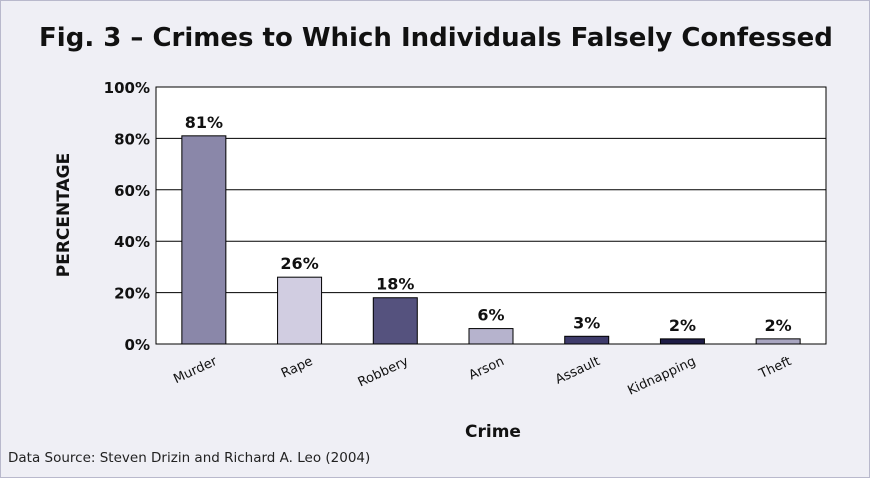 The height and width of the screenshot is (478, 870). What do you see at coordinates (384, 372) in the screenshot?
I see `x-category-label: Robbery` at bounding box center [384, 372].